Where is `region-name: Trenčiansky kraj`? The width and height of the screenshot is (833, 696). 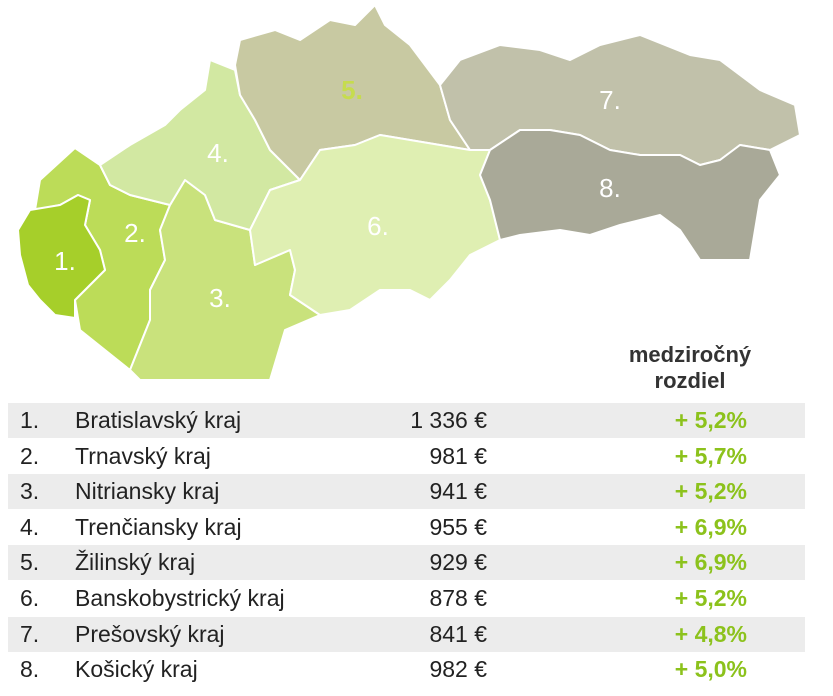 region-name: Trenčiansky kraj is located at coordinates (158, 526).